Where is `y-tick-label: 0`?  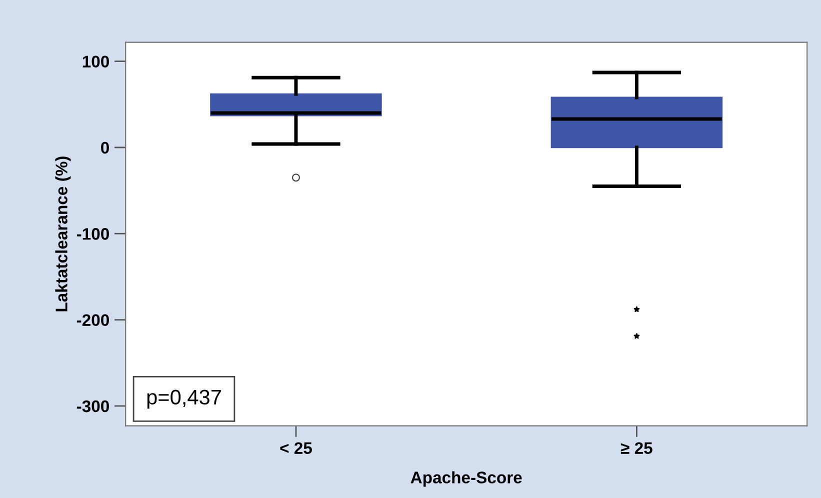
y-tick-label: 0 is located at coordinates (105, 148).